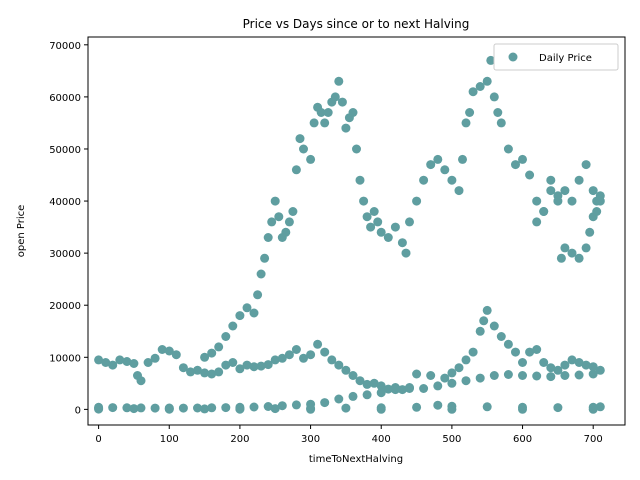  Describe the element at coordinates (565, 58) in the screenshot. I see `legend-label: Daily Price` at that location.